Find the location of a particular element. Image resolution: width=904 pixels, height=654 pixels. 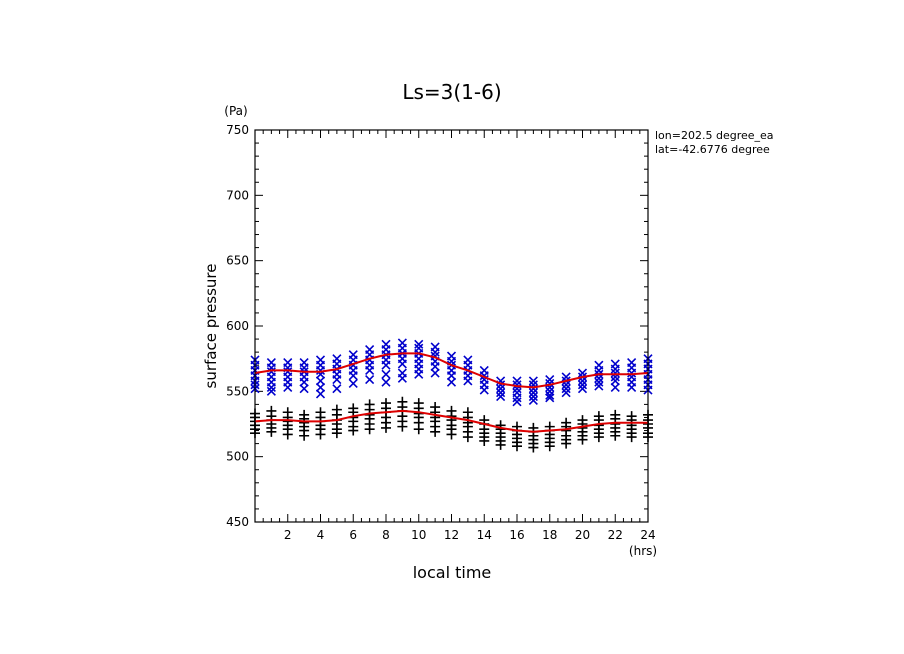

x-tick-label: 10 is located at coordinates (418, 535).